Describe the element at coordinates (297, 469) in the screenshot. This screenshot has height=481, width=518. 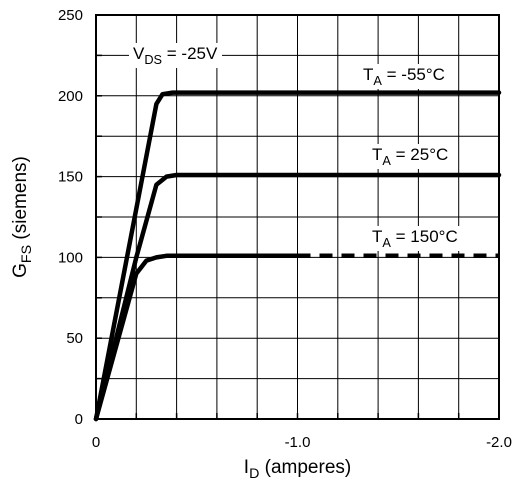
I see `x-axis-title: ID (amperes)` at that location.